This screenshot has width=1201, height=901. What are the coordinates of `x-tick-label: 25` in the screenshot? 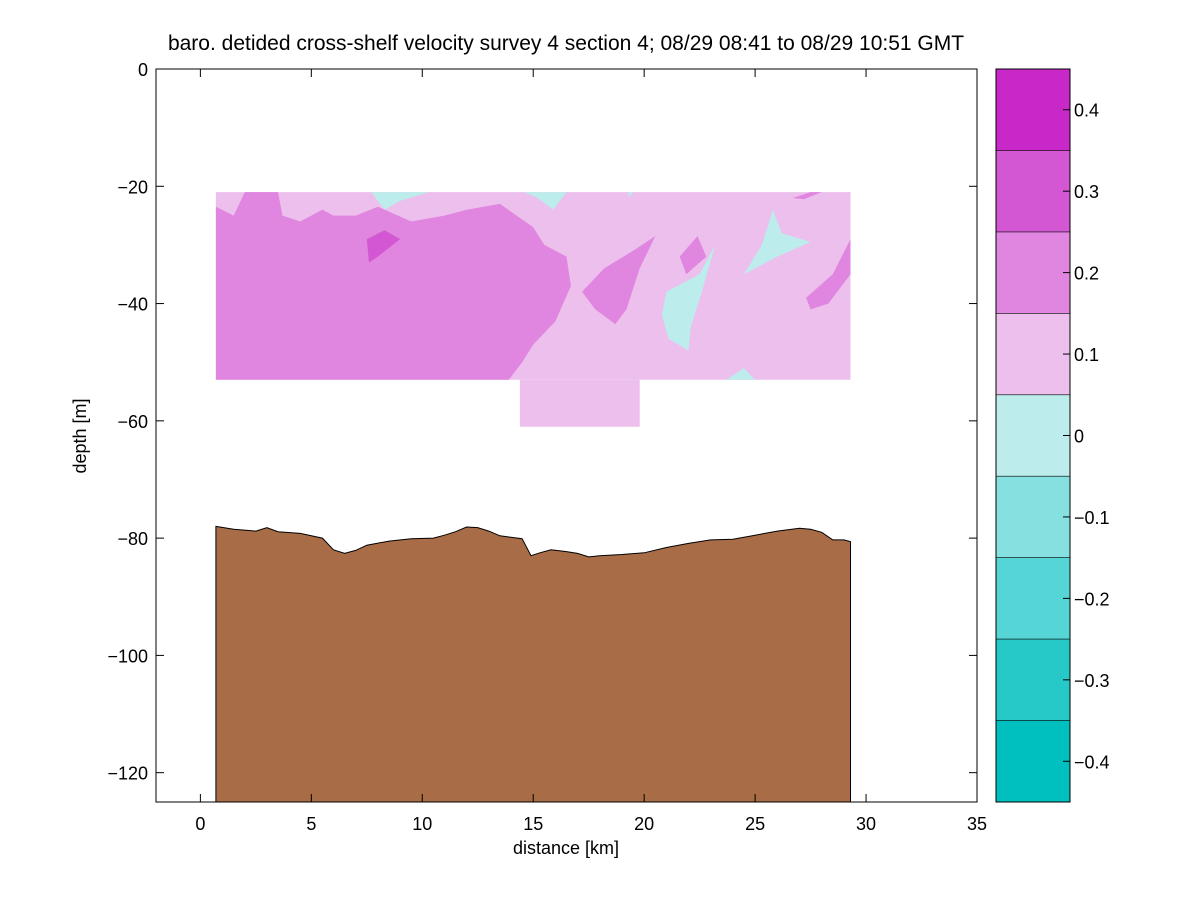 It's located at (755, 824).